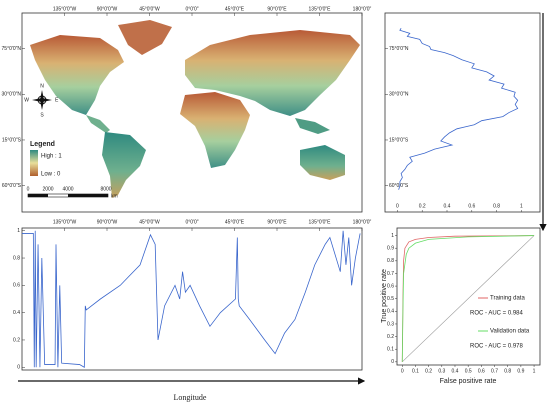  I want to click on x-tick-label: 0.9, so click(520, 371).